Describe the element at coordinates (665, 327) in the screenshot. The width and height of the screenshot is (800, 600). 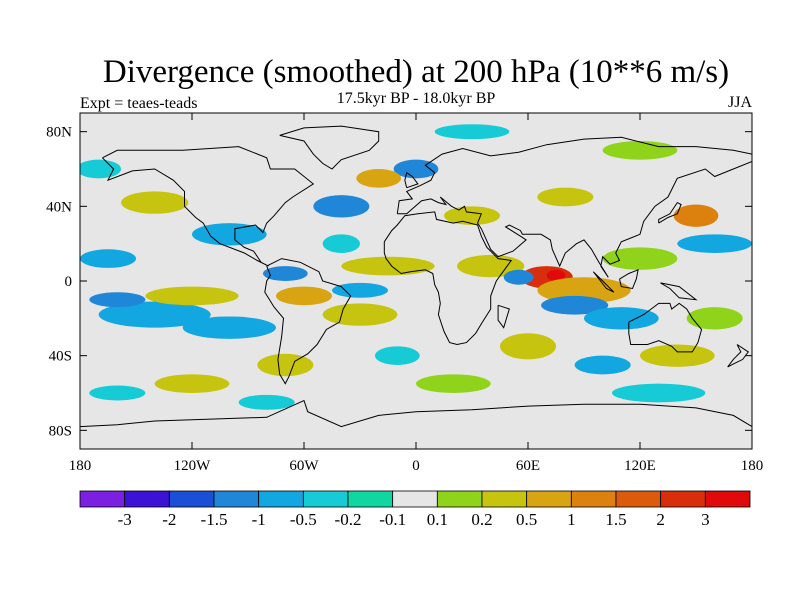
I see `coastline-australia` at that location.